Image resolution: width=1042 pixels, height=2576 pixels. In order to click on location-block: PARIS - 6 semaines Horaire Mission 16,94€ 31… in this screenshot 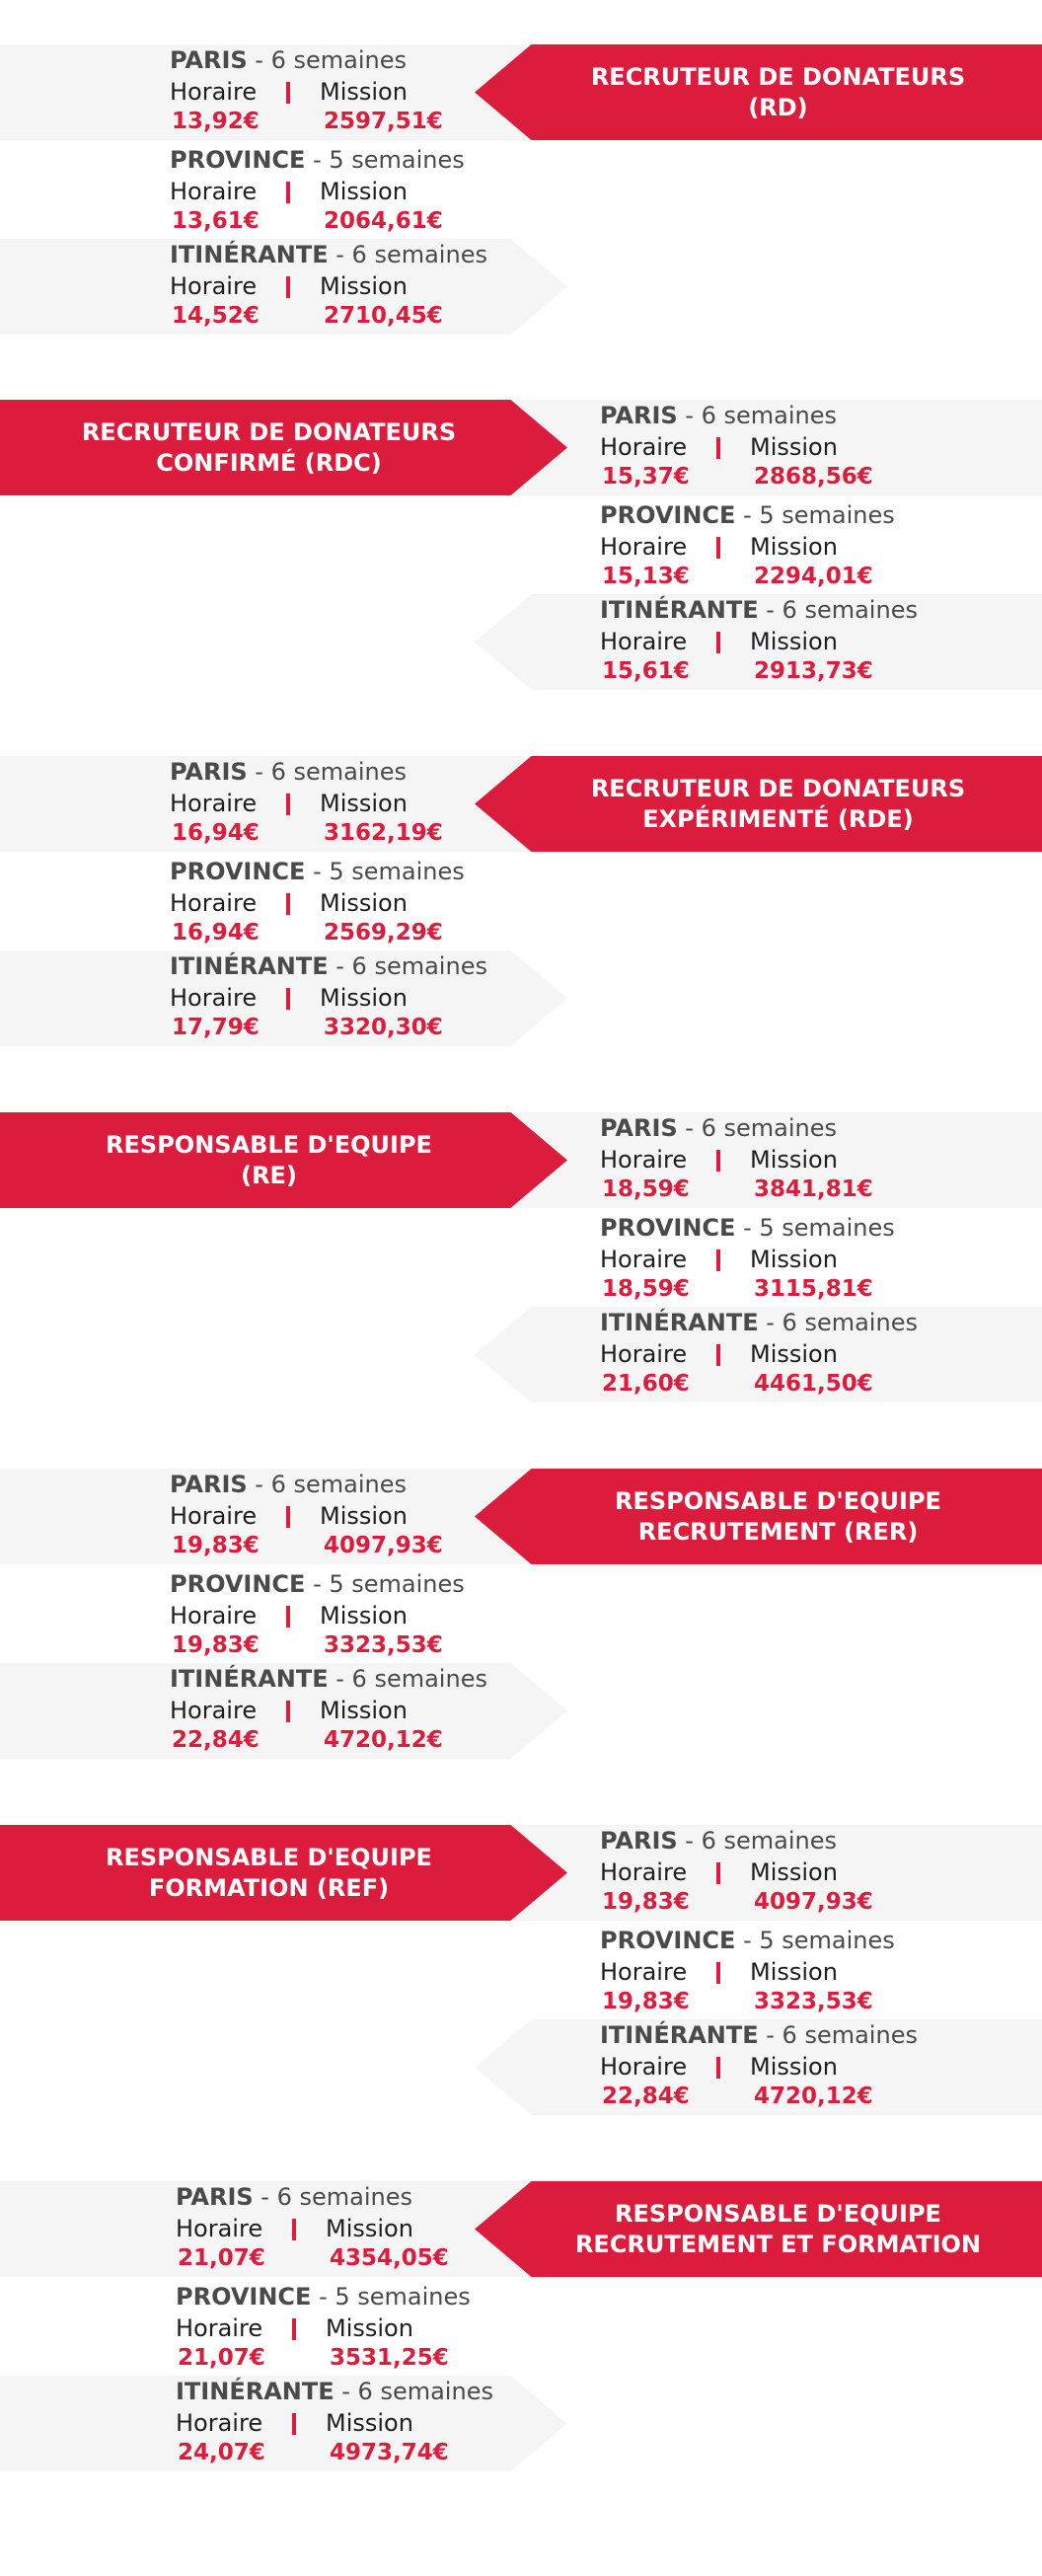, I will do `click(367, 804)`.